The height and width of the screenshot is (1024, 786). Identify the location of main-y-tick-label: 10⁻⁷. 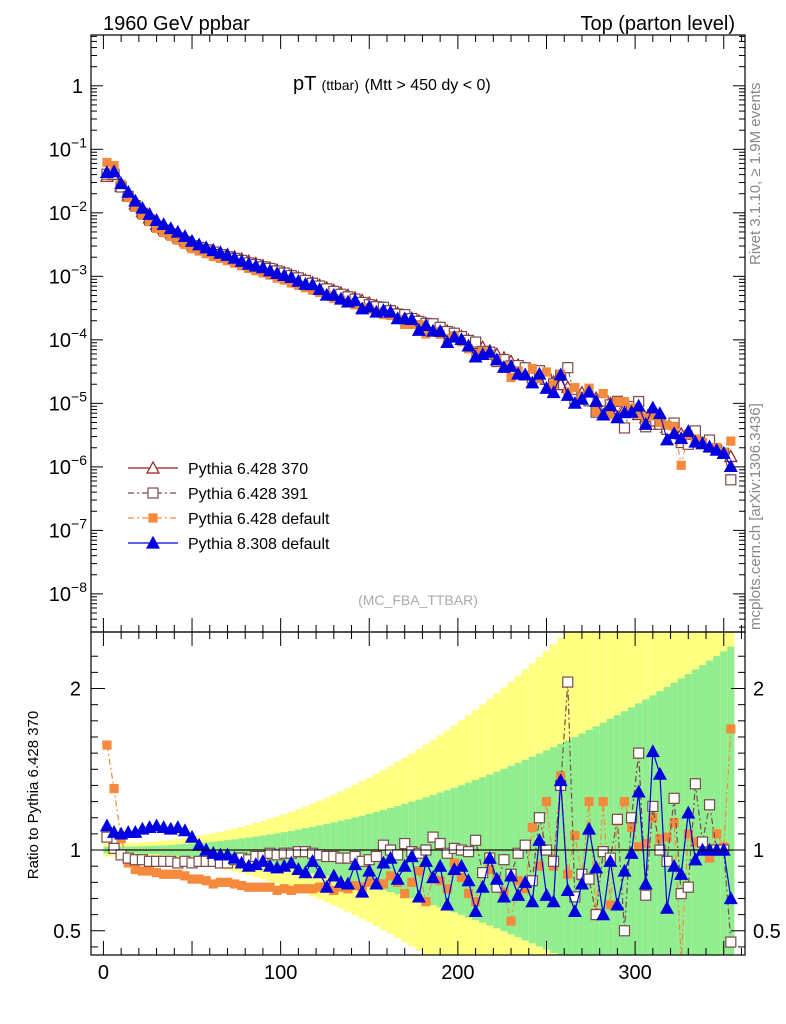
(68, 528).